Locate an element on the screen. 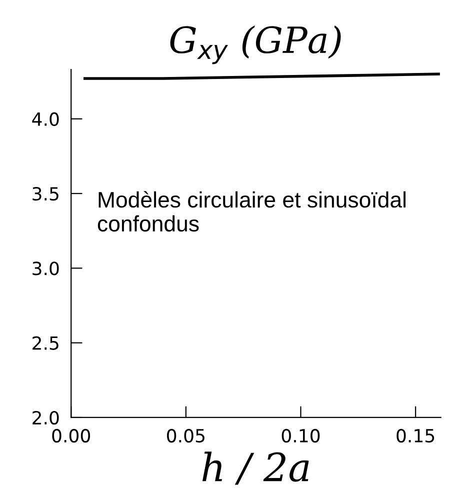 This screenshot has width=474, height=497. chart-title: G$_{xy}$ (GPa) is located at coordinates (255, 44).